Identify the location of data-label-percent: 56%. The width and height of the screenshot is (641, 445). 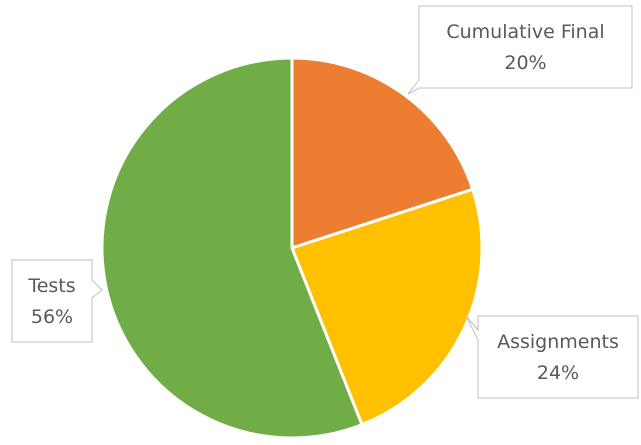
(52, 317).